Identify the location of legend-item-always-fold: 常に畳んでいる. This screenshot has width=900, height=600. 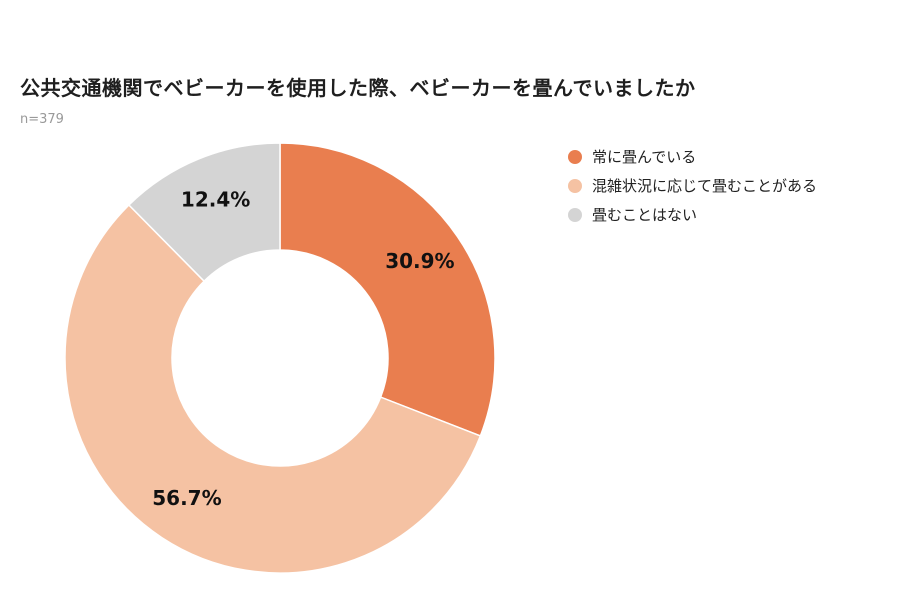
(692, 156).